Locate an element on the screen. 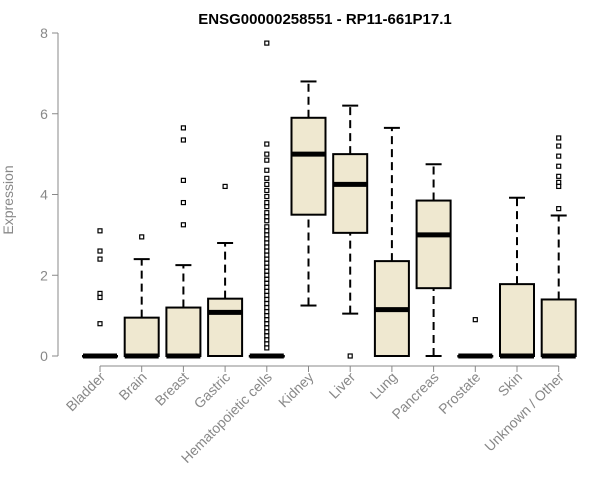 The height and width of the screenshot is (500, 600). x-tick-label-9: Prostate is located at coordinates (459, 393).